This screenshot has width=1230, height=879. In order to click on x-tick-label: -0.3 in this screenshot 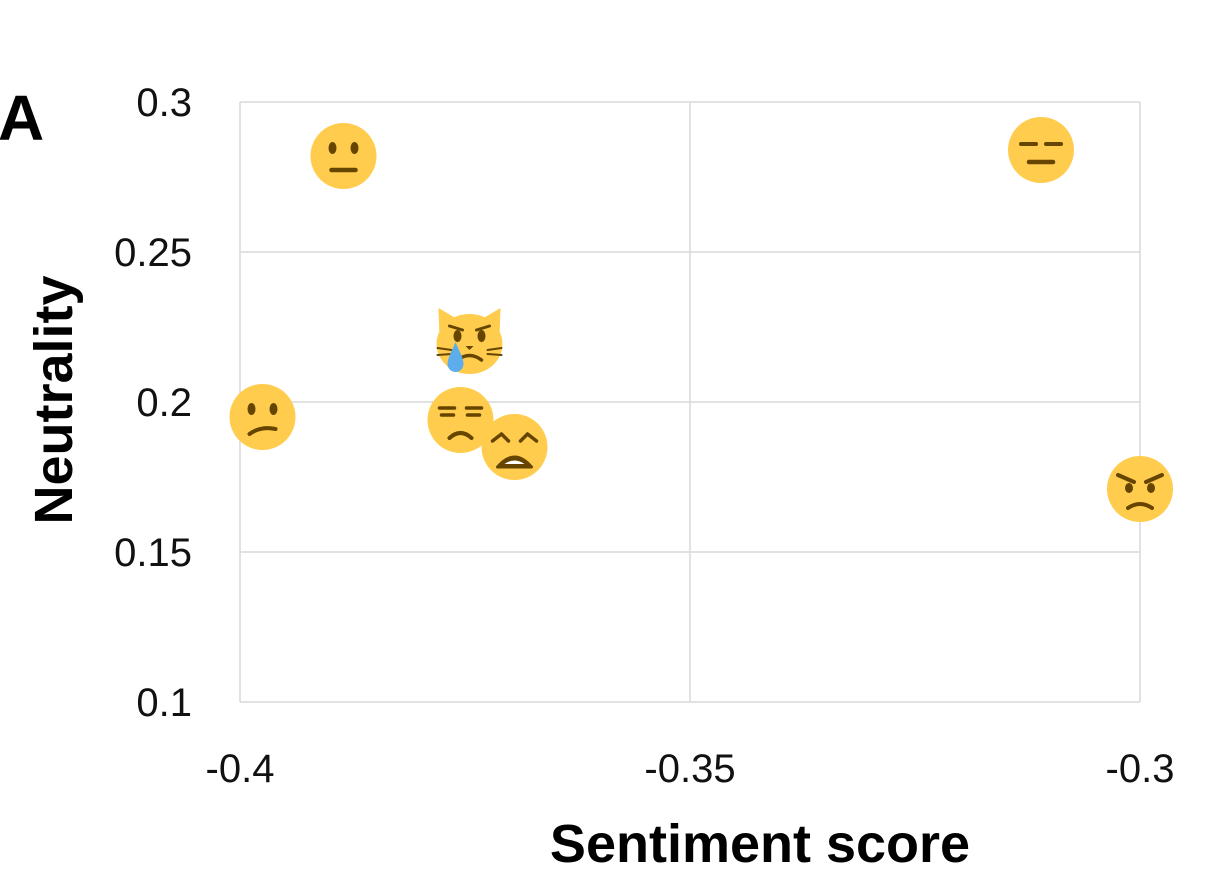, I will do `click(1140, 769)`.